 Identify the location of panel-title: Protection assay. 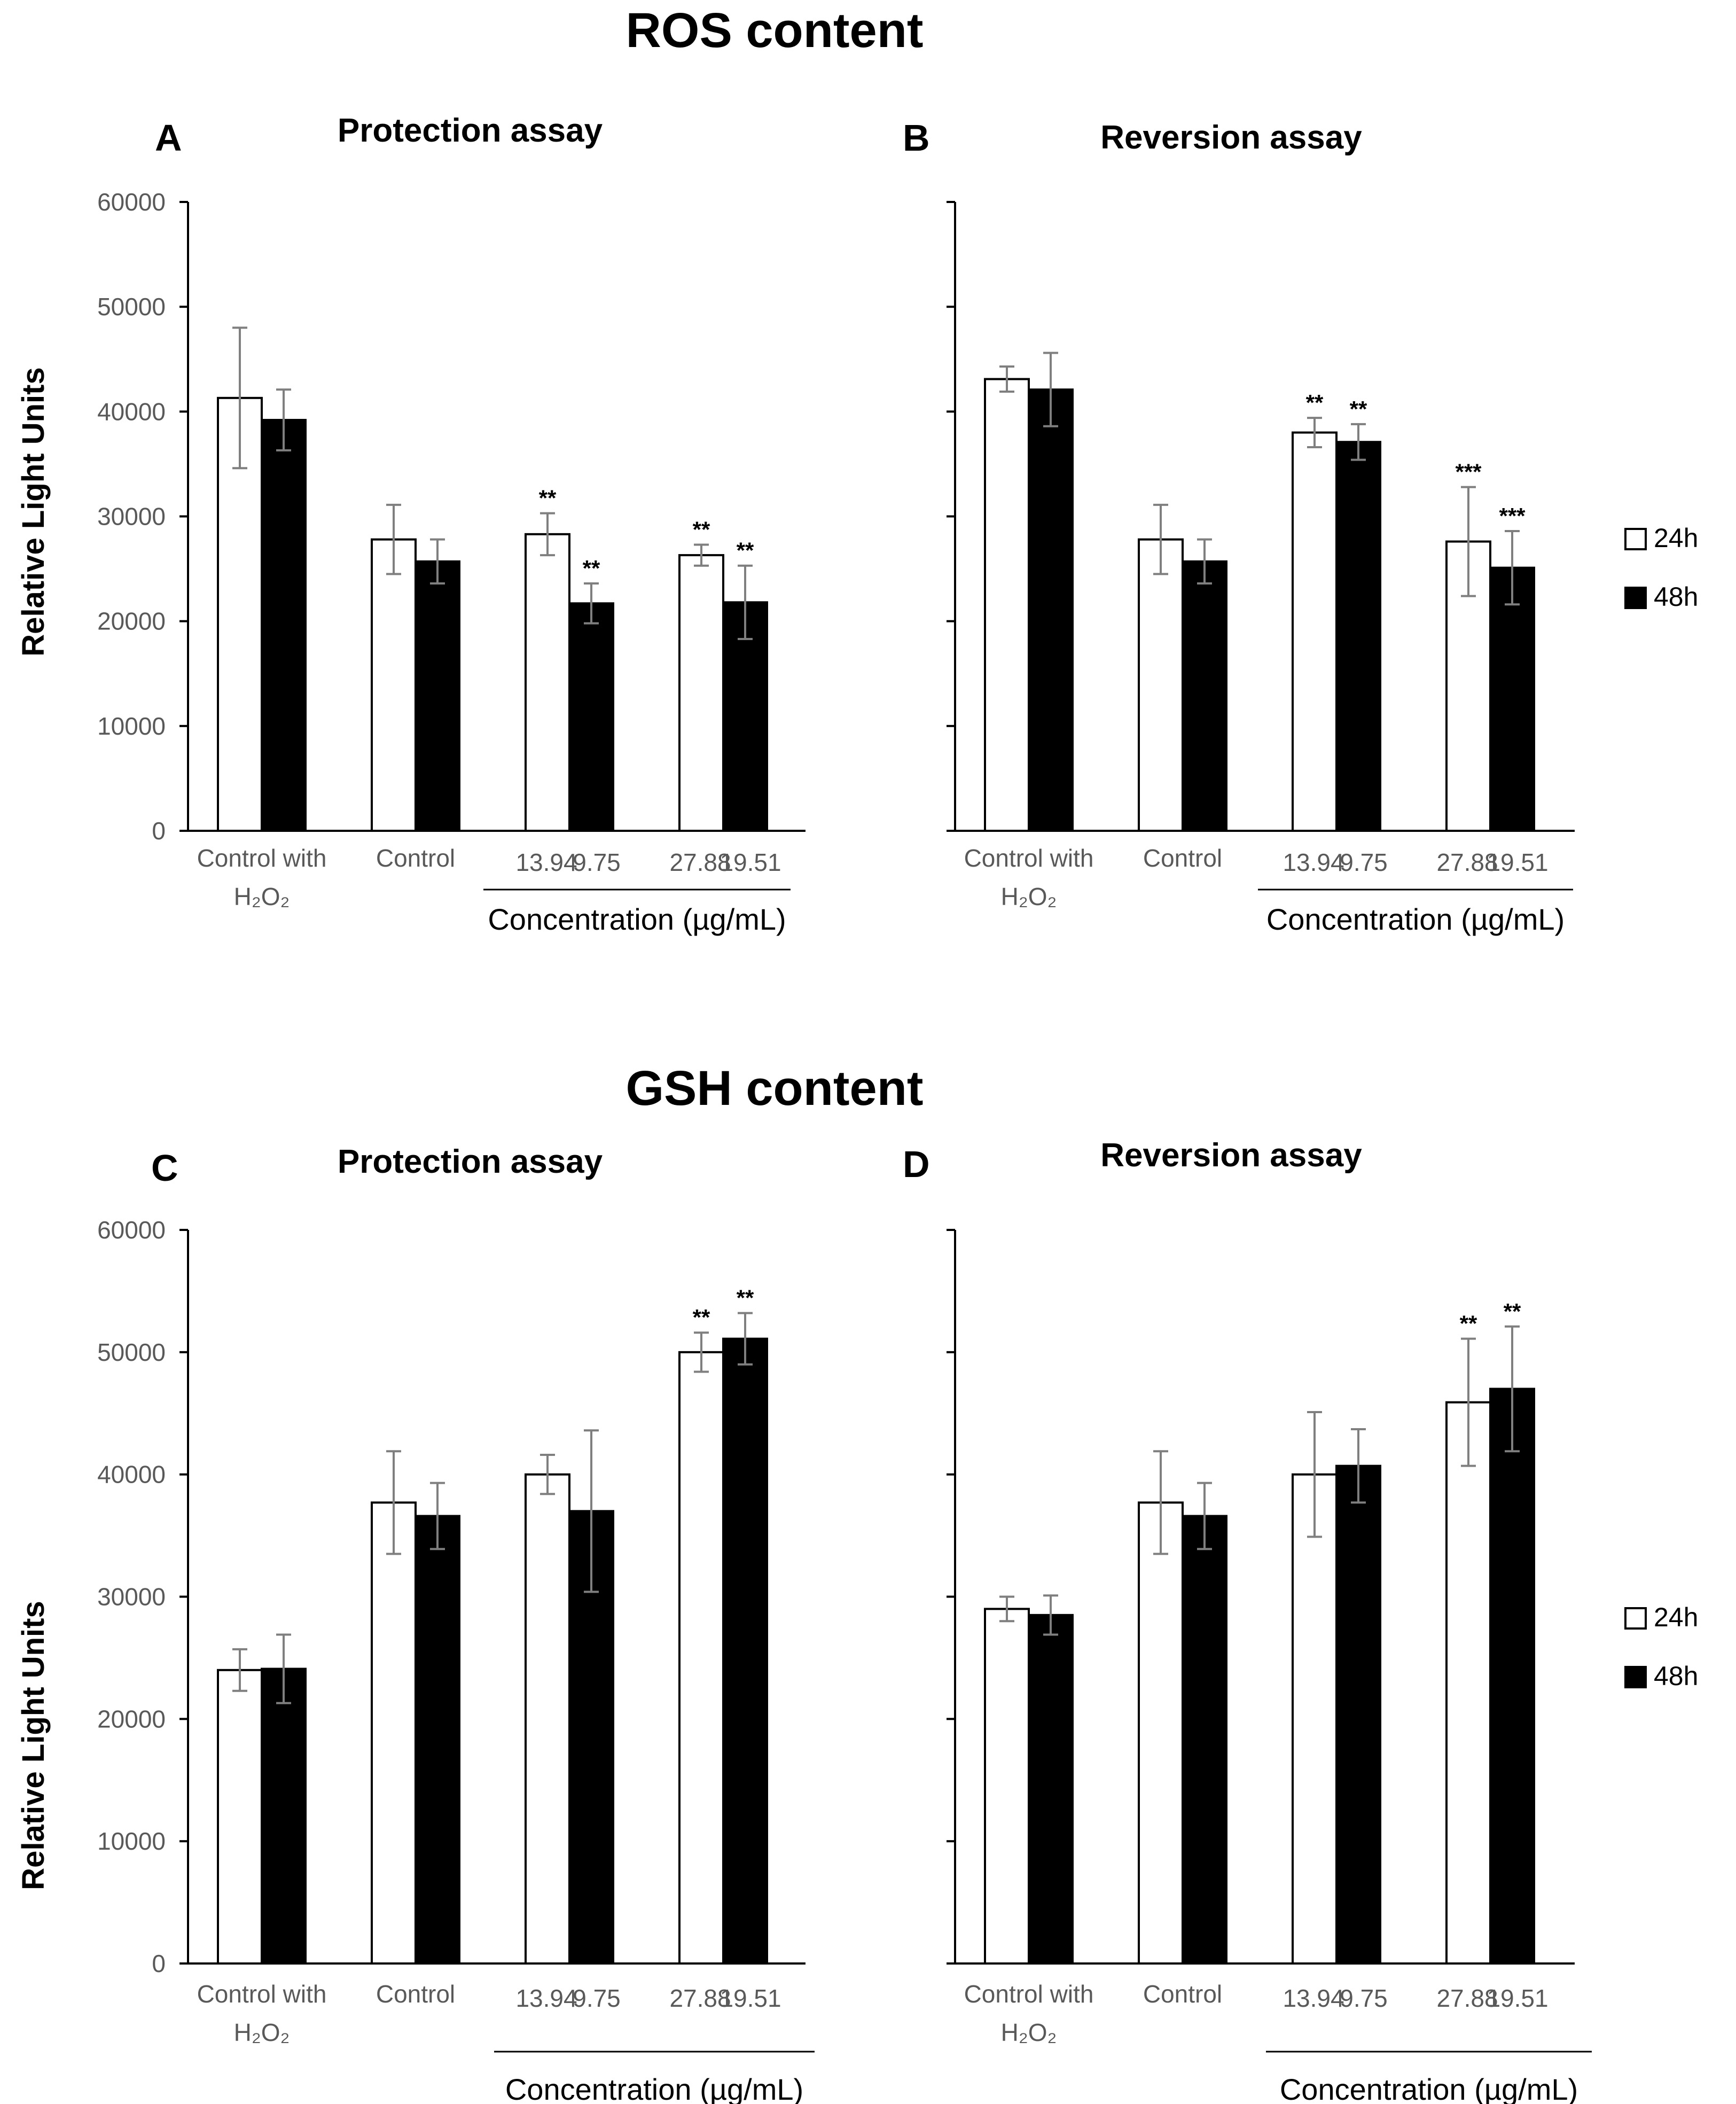
(471, 1161).